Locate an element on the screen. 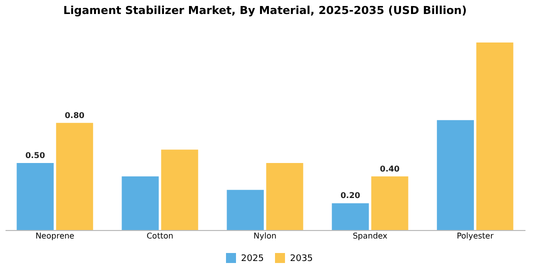 The image size is (560, 280). x-tick-label: Polyester is located at coordinates (475, 236).